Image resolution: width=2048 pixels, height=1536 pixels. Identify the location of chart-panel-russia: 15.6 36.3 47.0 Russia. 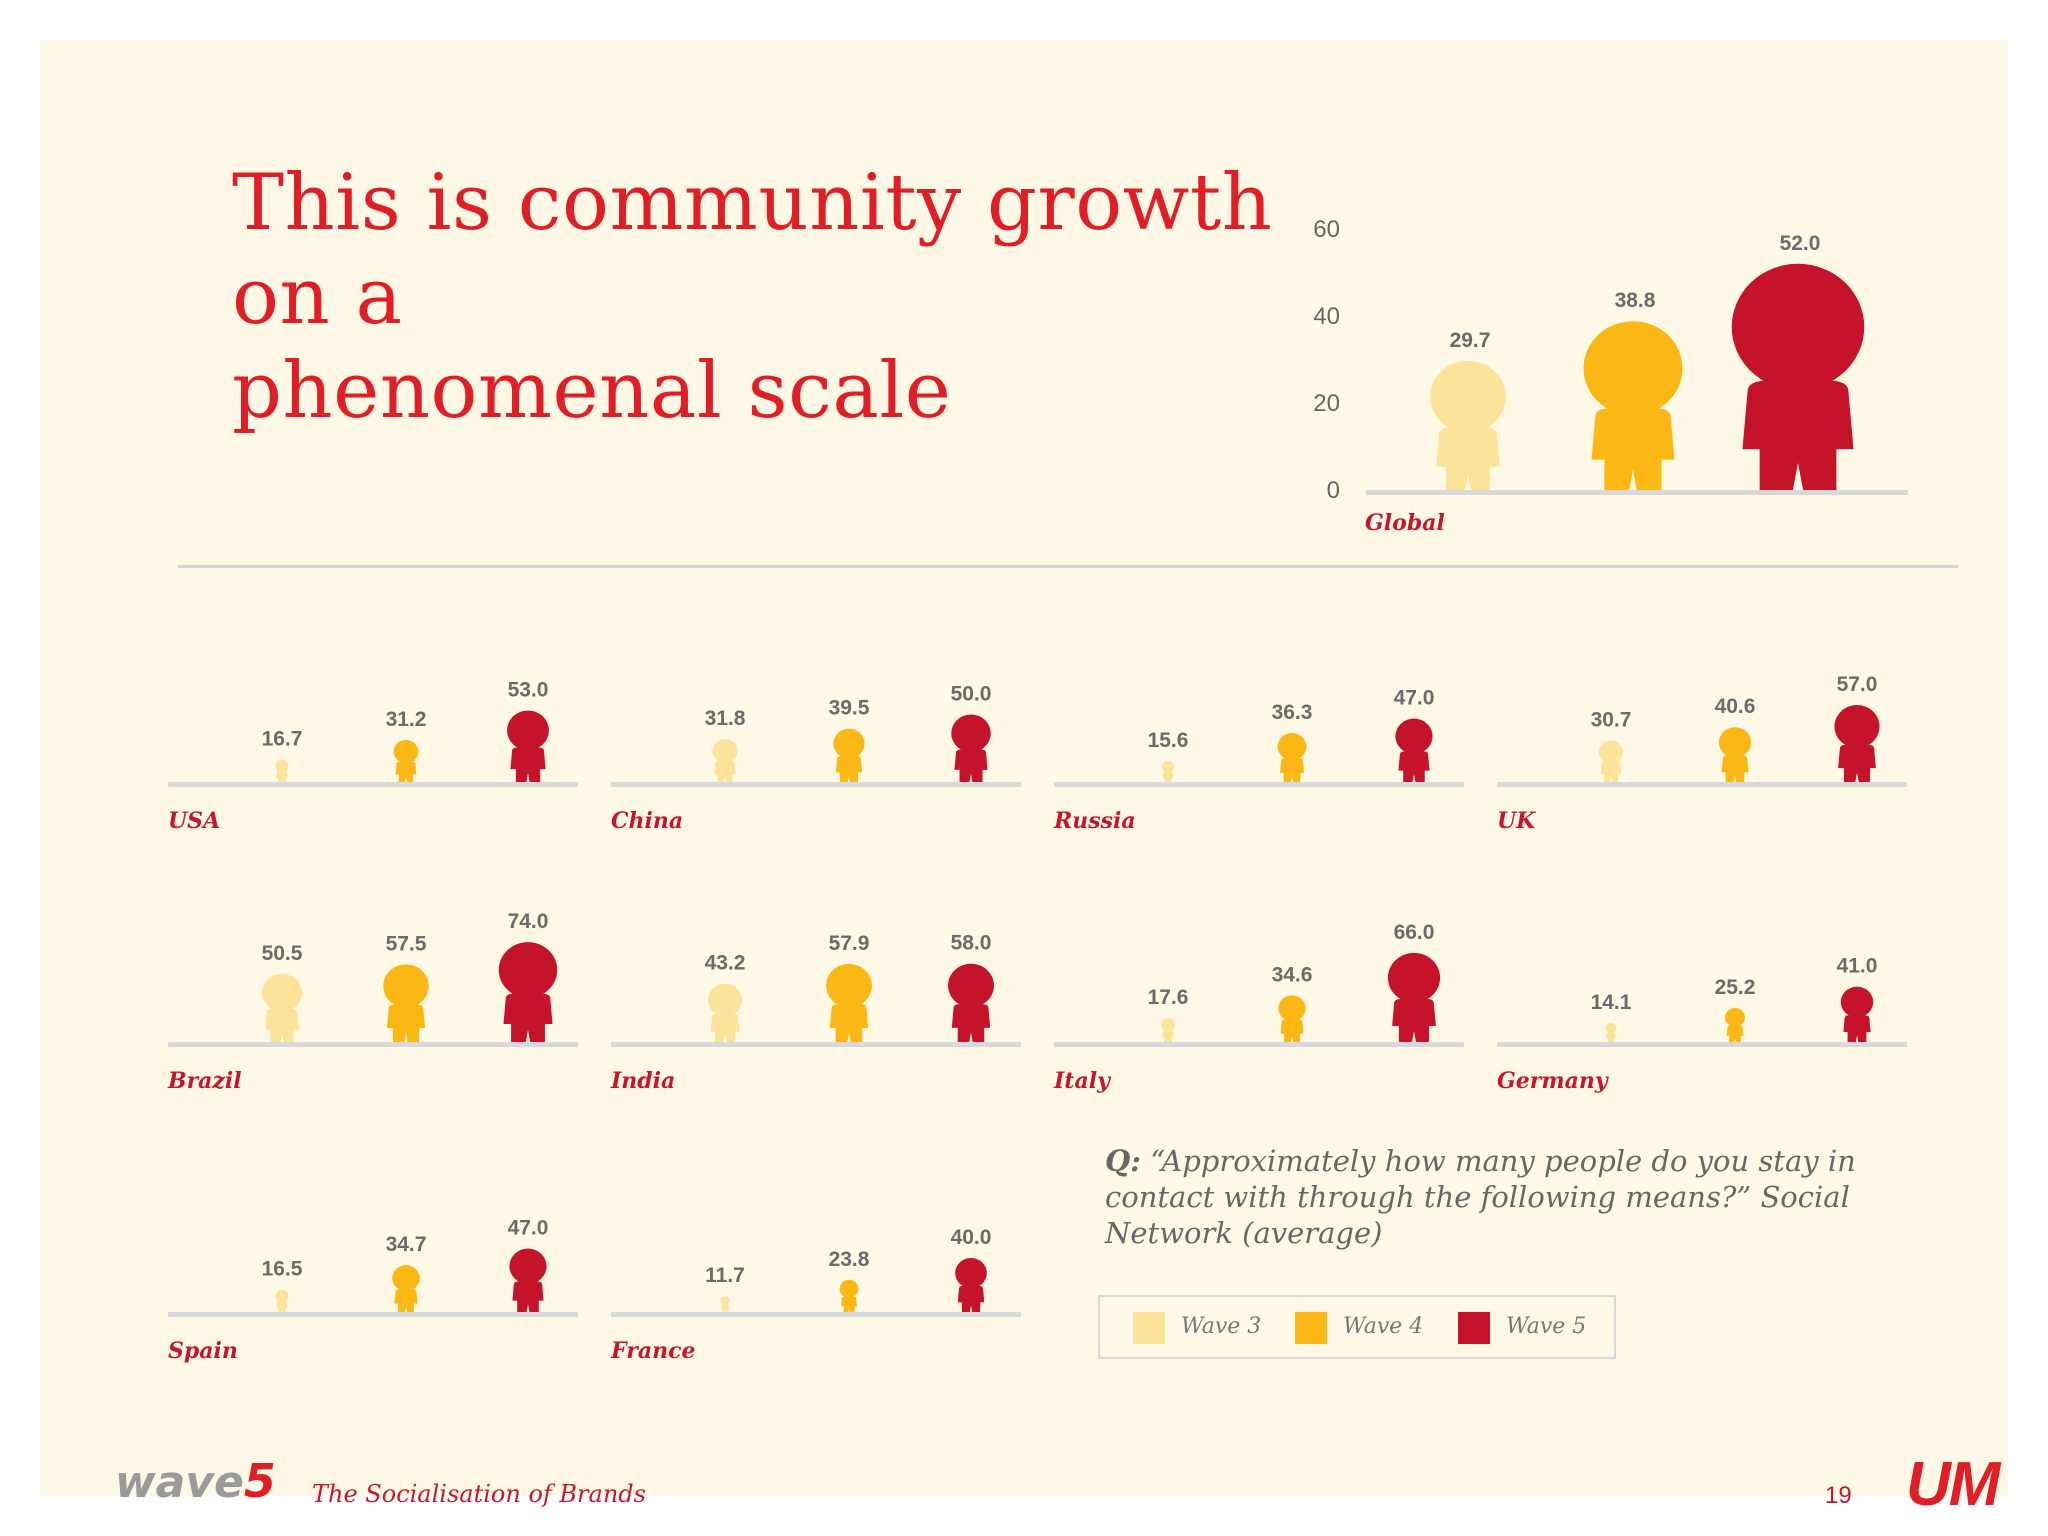
(1274, 714).